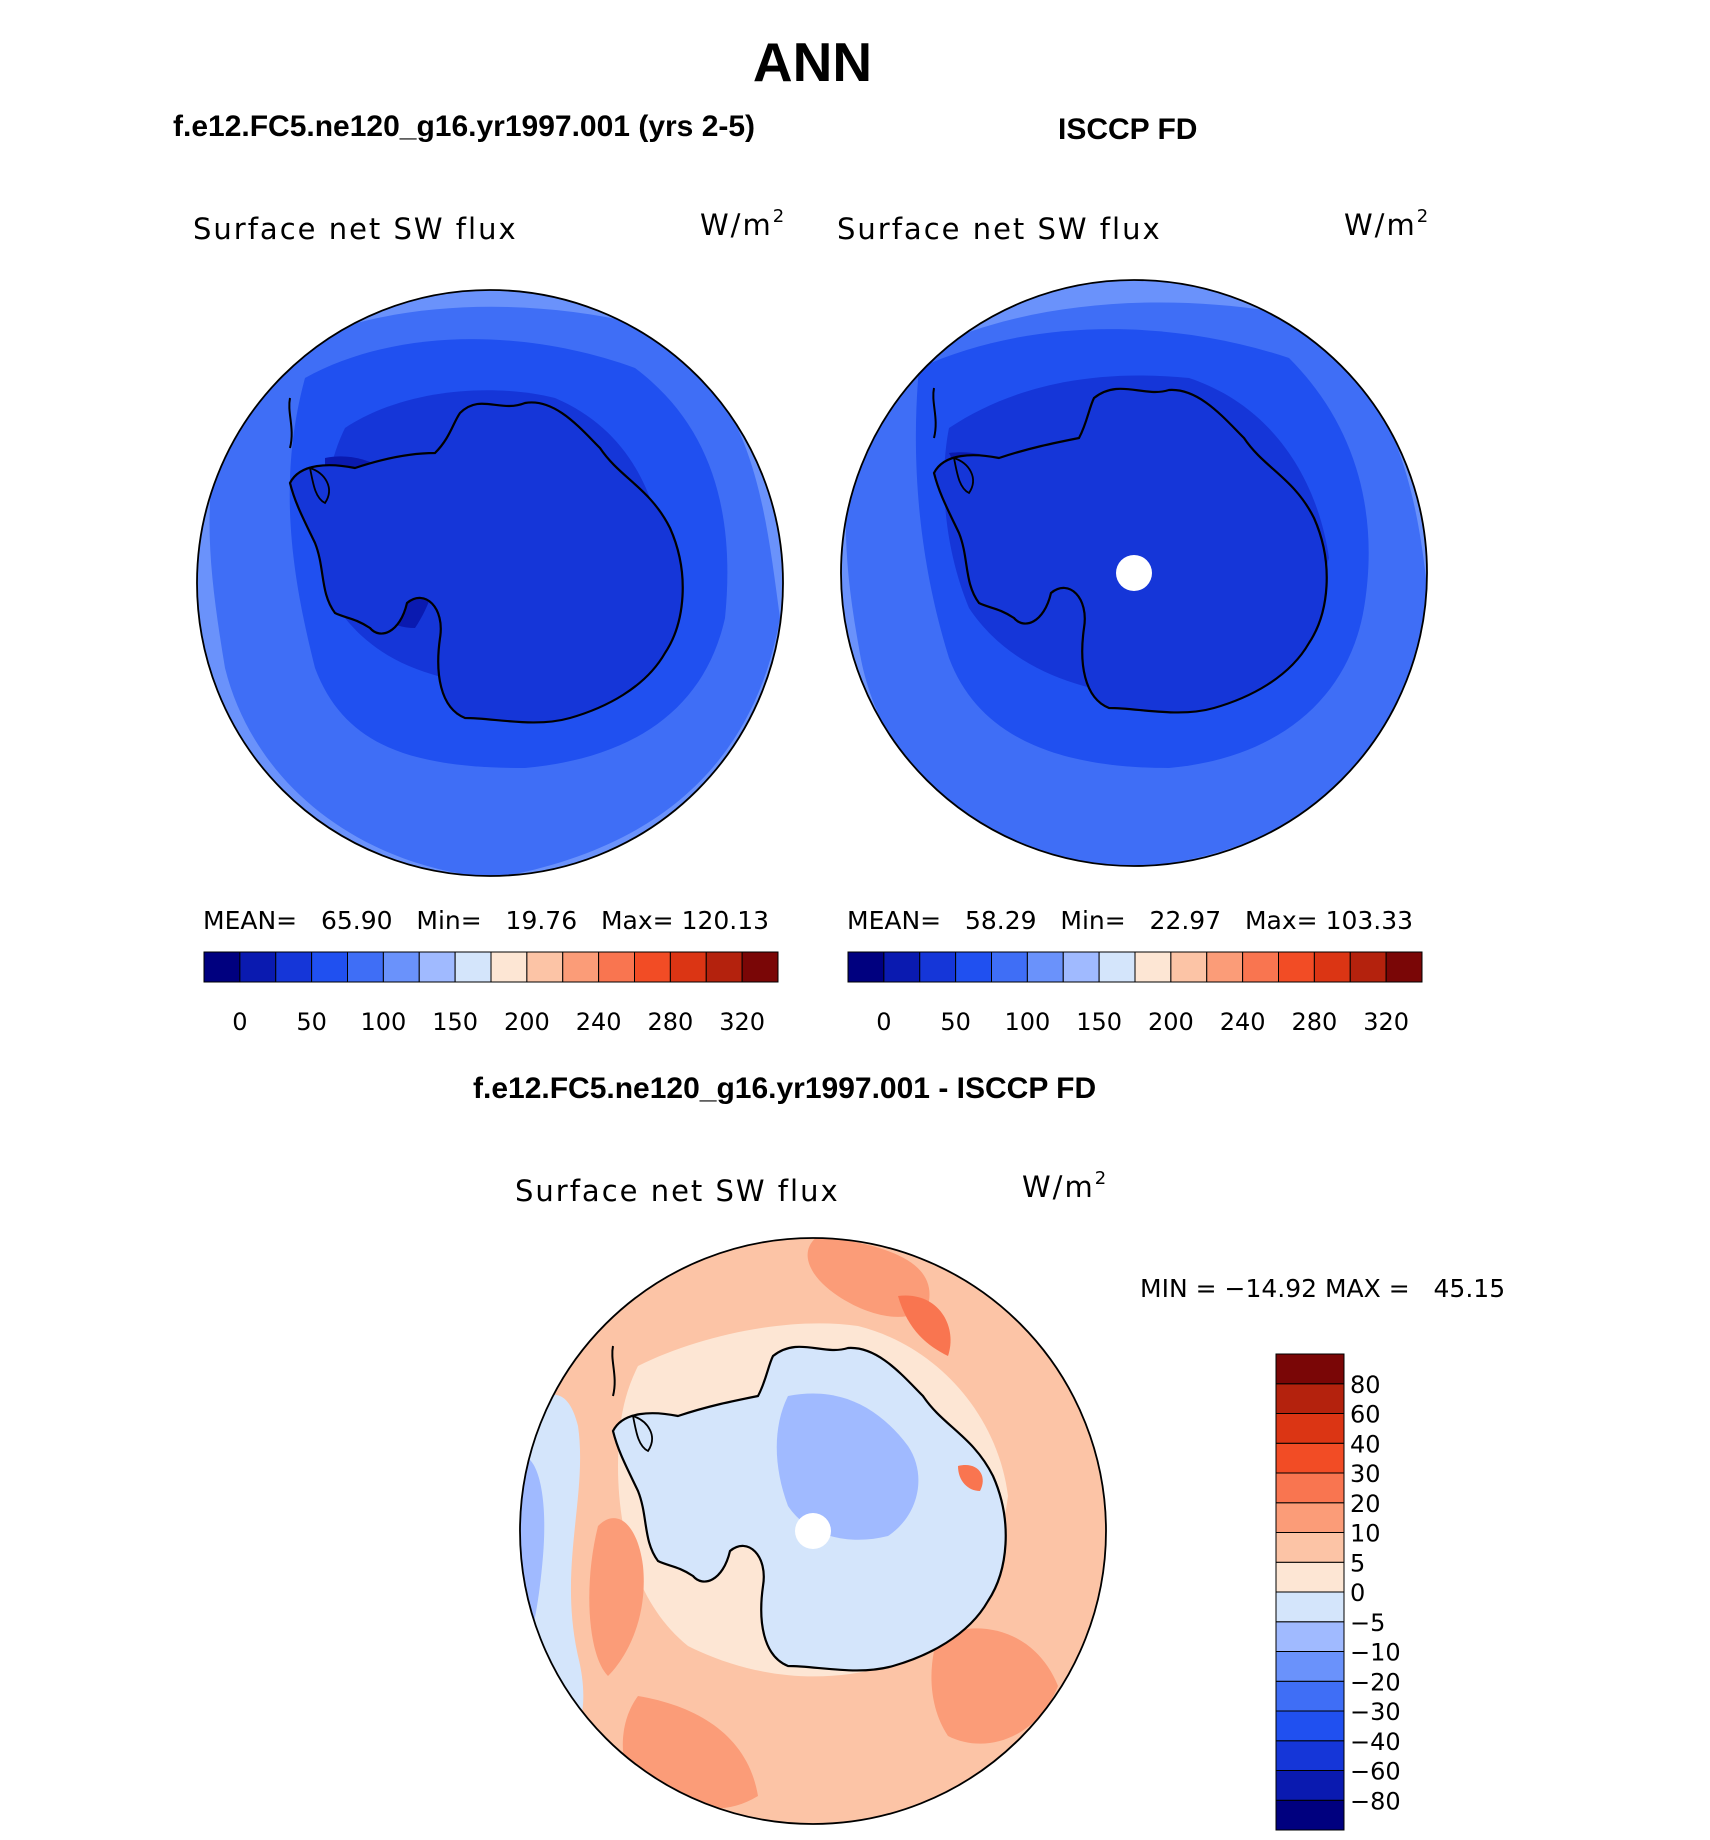 The height and width of the screenshot is (1840, 1710). What do you see at coordinates (1178, 1288) in the screenshot?
I see `panel3-min-label: MIN =` at bounding box center [1178, 1288].